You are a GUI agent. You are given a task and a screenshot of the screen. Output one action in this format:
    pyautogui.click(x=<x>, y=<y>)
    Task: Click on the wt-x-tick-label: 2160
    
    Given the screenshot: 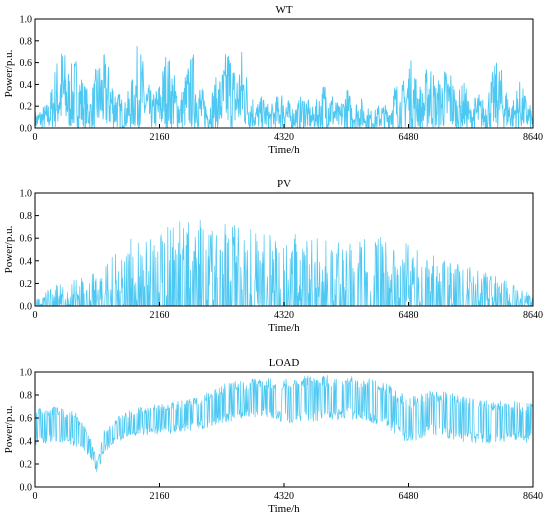 What is the action you would take?
    pyautogui.click(x=160, y=137)
    